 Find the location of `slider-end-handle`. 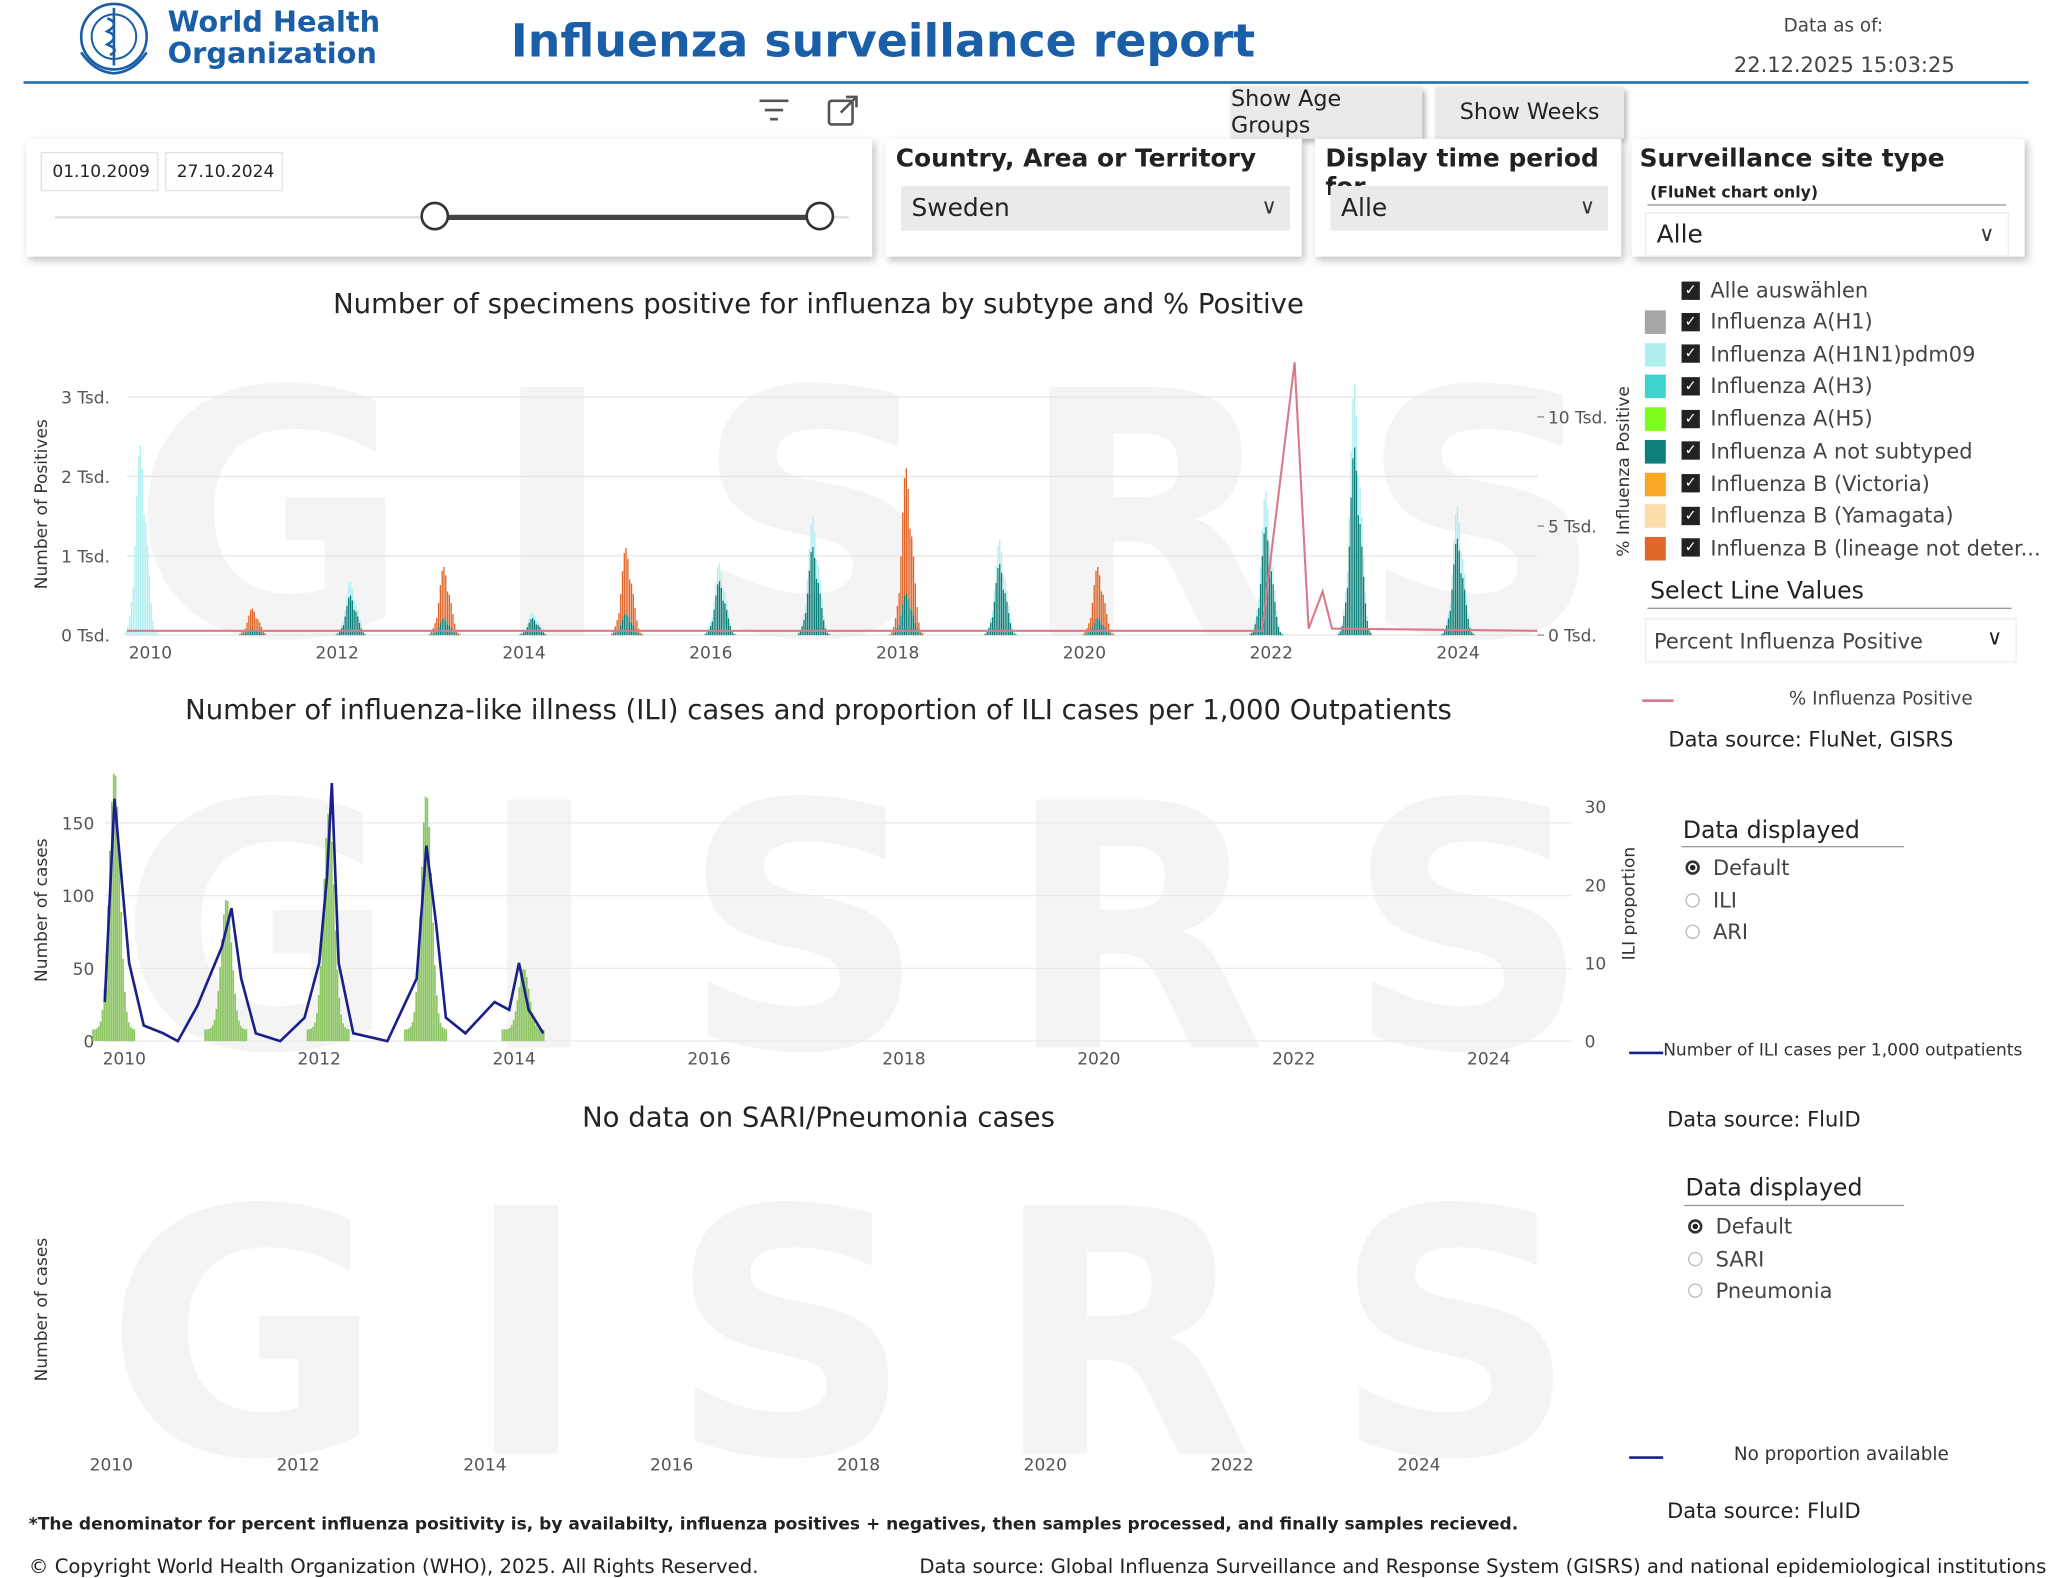

slider-end-handle is located at coordinates (819, 216).